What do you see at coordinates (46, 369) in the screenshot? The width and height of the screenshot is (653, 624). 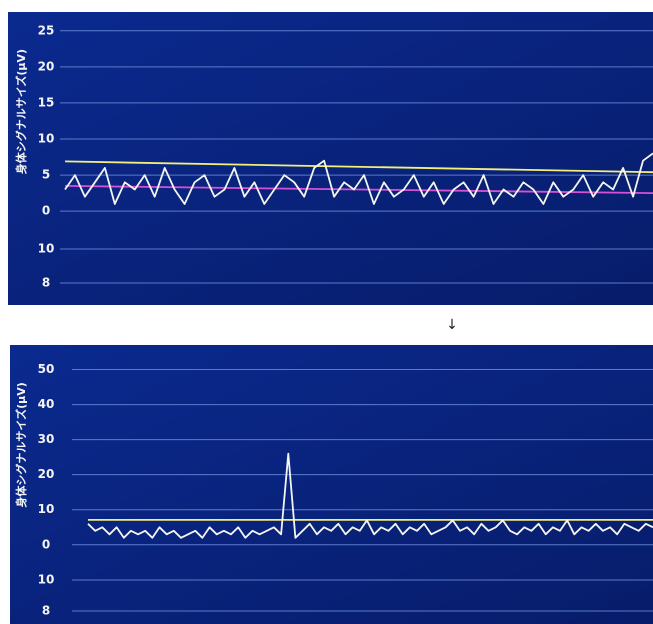 I see `y-tick-label: 50` at bounding box center [46, 369].